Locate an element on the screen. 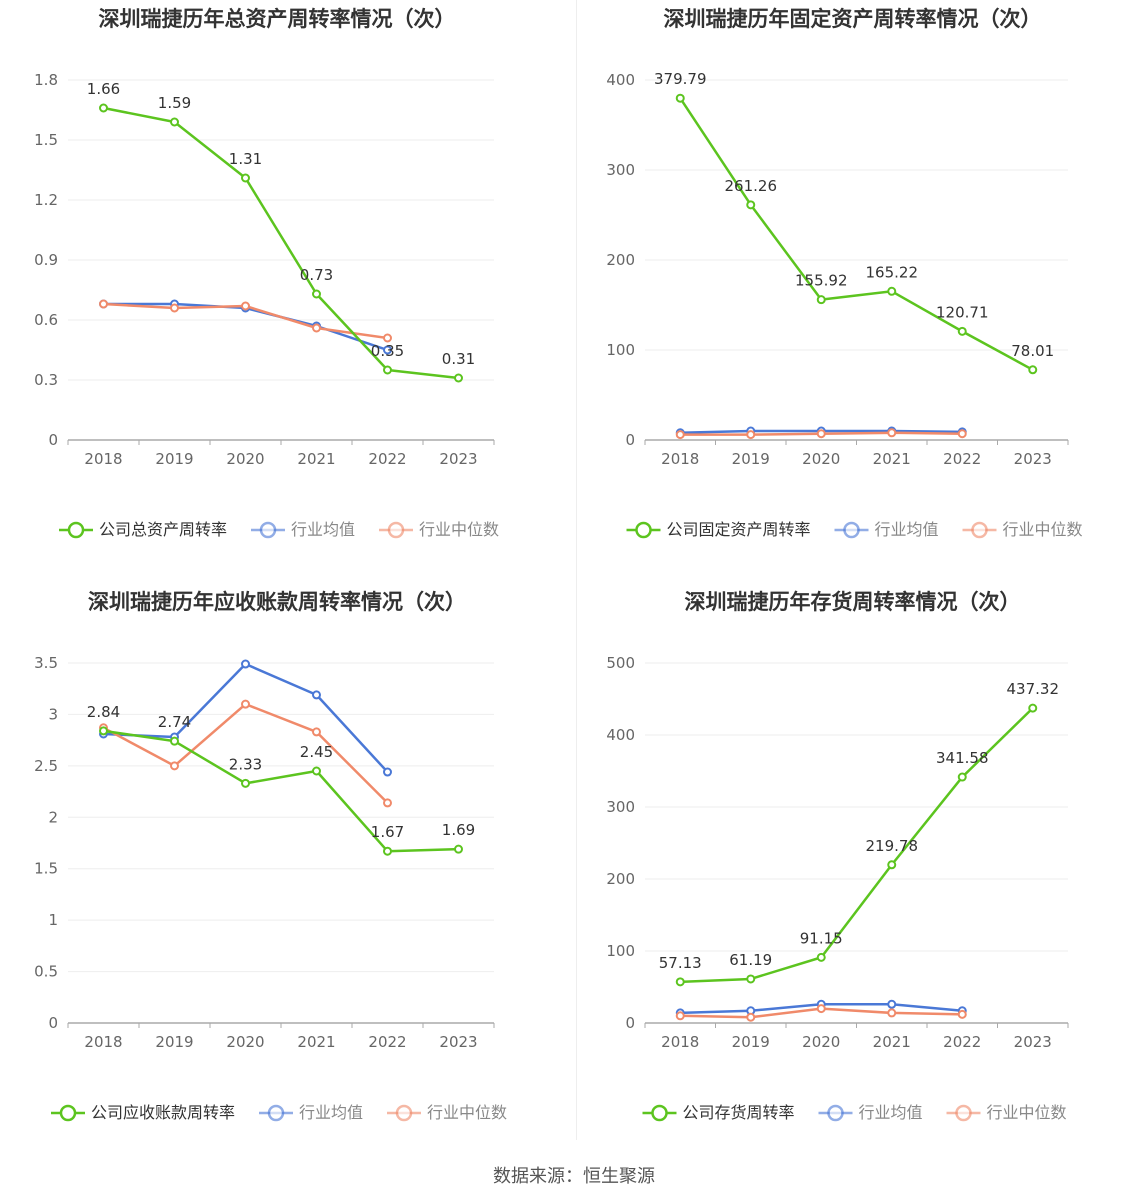 The width and height of the screenshot is (1148, 1202). data-label: 1.31 is located at coordinates (245, 159).